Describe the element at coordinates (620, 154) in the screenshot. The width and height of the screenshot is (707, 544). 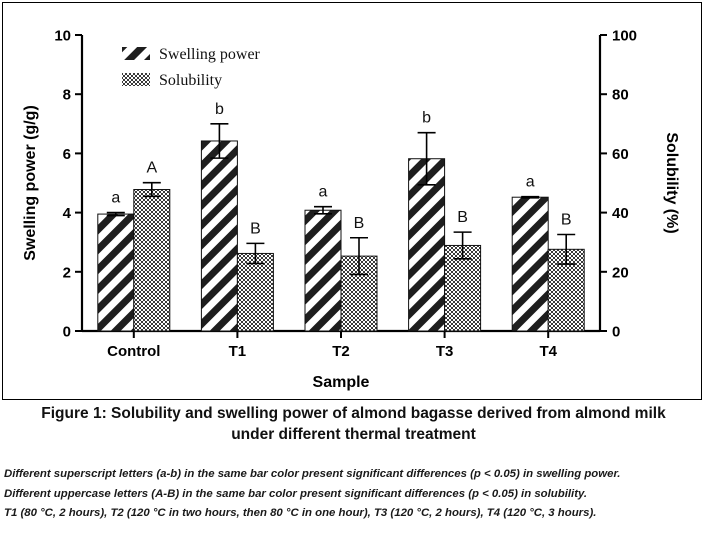
I see `y-right-tick-label: 60` at that location.